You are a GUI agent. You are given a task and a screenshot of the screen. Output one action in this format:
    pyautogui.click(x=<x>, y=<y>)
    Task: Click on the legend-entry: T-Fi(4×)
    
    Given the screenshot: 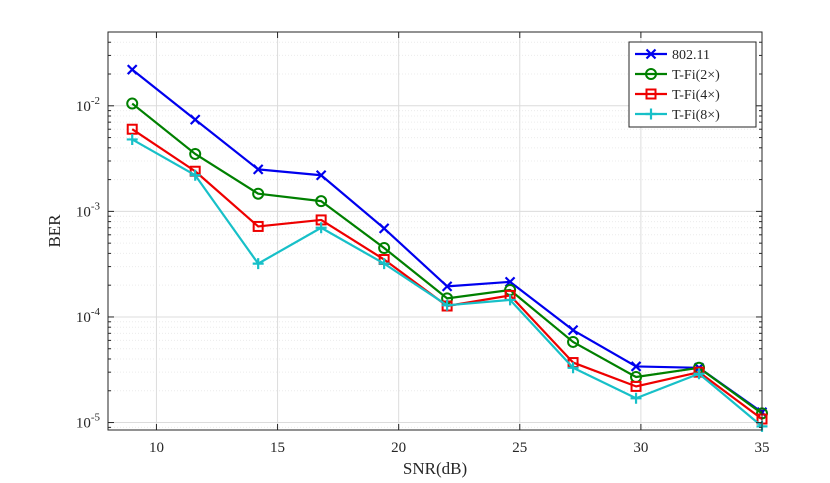 What is the action you would take?
    pyautogui.click(x=677, y=95)
    